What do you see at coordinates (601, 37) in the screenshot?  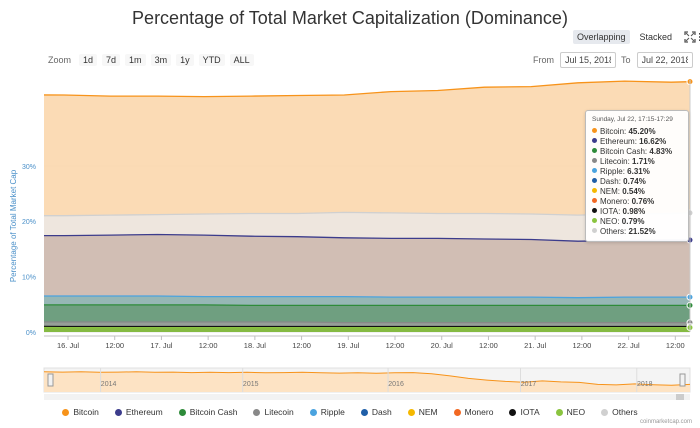 I see `overlapping-button: Overlapping` at bounding box center [601, 37].